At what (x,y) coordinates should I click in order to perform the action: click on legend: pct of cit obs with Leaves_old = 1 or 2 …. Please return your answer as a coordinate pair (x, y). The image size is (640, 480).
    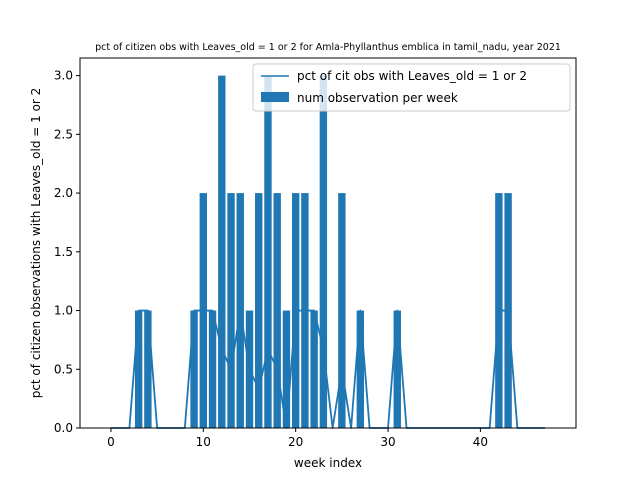
    Looking at the image, I should click on (411, 87).